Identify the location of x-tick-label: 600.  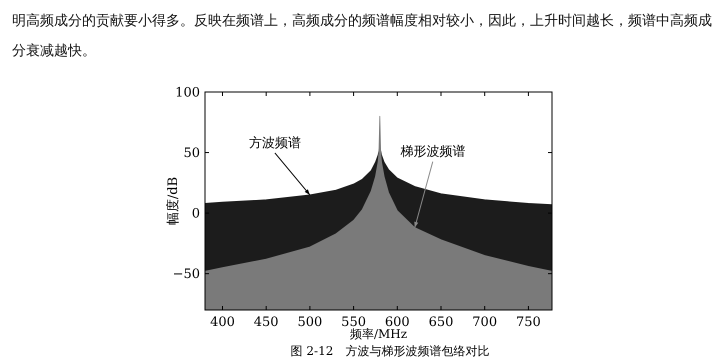
(397, 322).